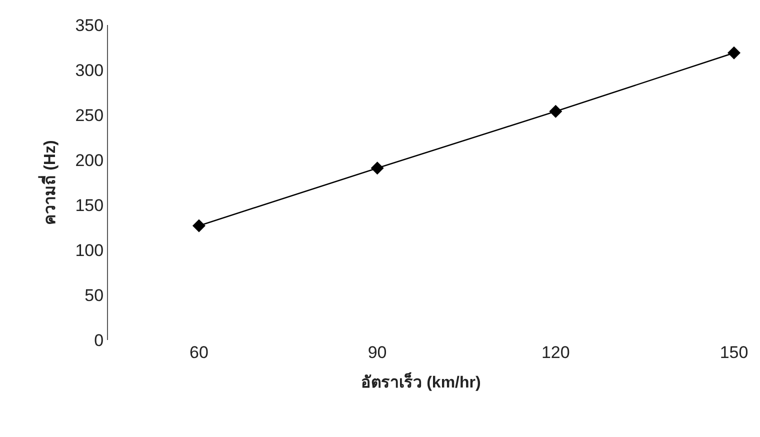  Describe the element at coordinates (89, 250) in the screenshot. I see `y-tick-label: 100` at that location.